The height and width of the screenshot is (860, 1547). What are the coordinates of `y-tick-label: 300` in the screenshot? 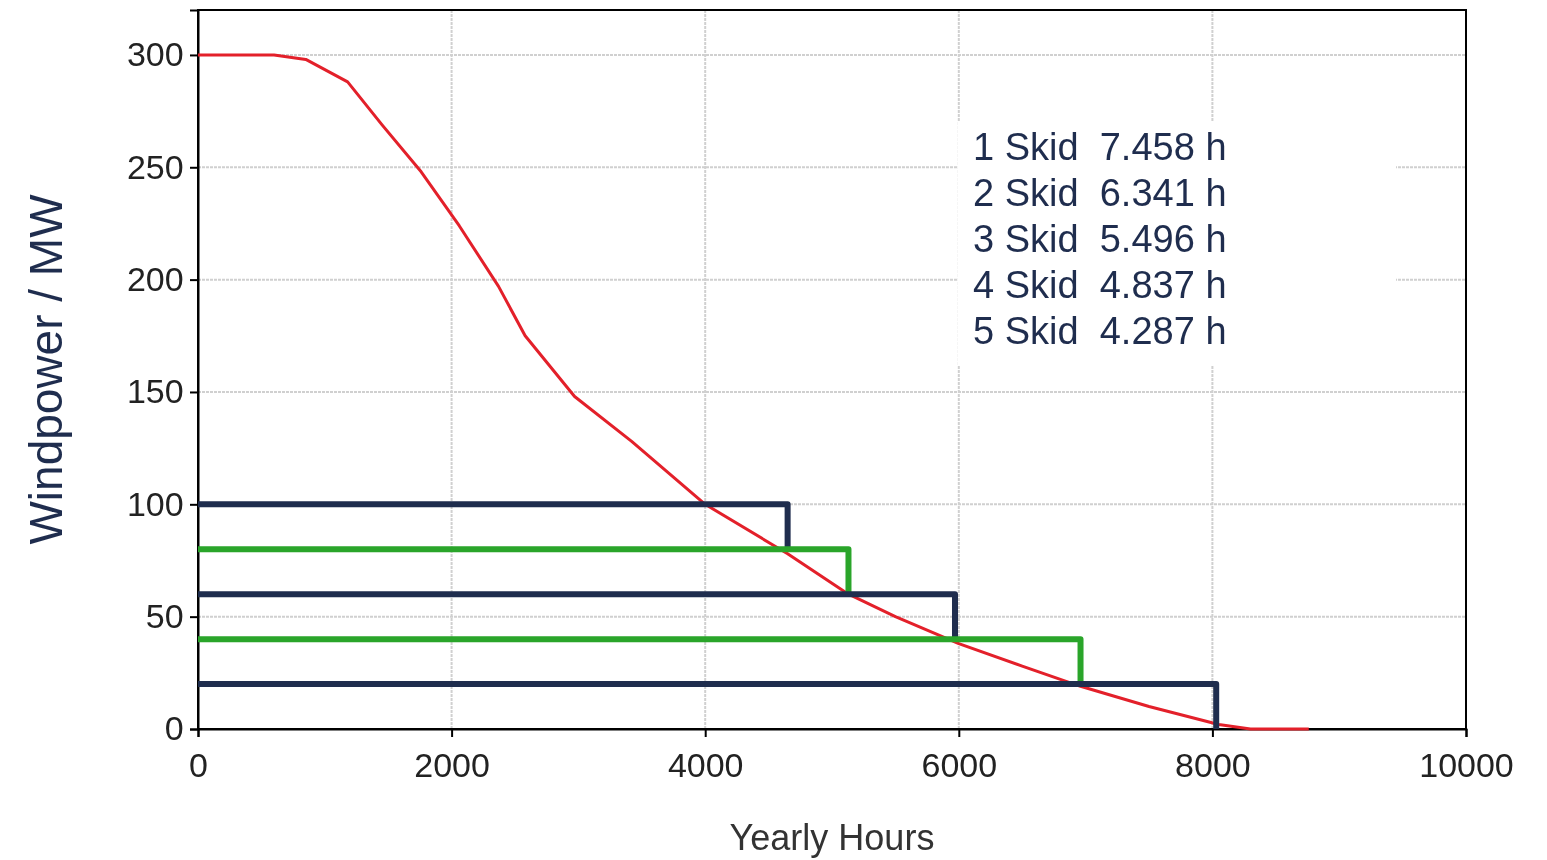 It's located at (155, 54).